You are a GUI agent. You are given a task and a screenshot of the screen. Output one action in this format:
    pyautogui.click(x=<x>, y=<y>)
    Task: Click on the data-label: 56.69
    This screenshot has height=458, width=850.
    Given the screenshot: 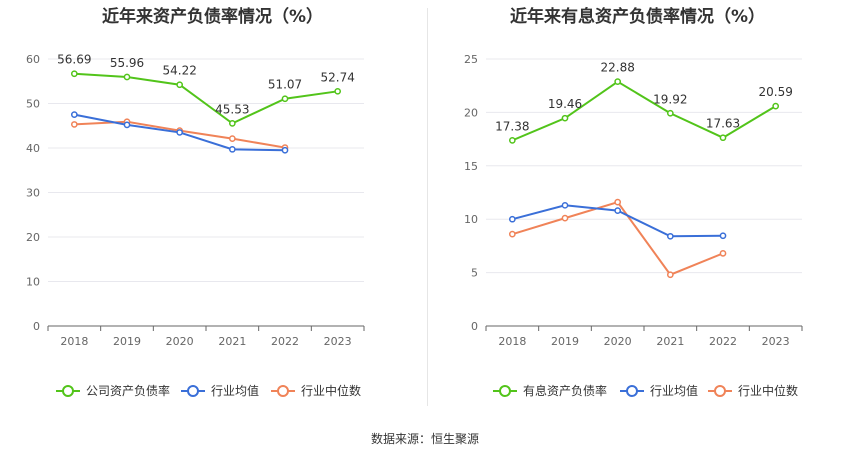 What is the action you would take?
    pyautogui.click(x=74, y=60)
    